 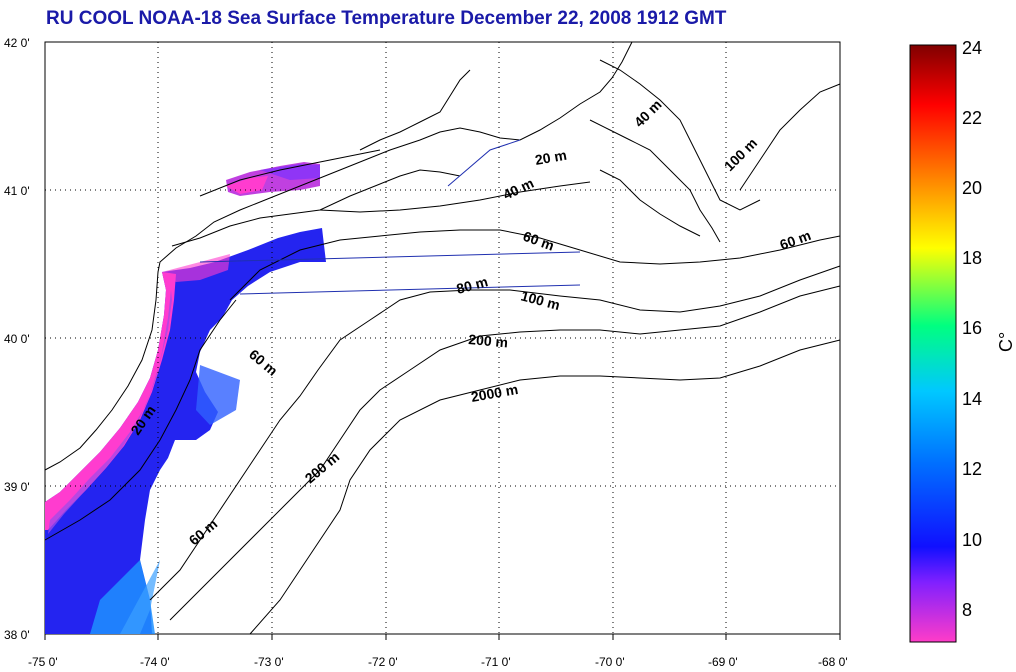 What do you see at coordinates (269, 662) in the screenshot?
I see `lon-tick-label: -73 0'` at bounding box center [269, 662].